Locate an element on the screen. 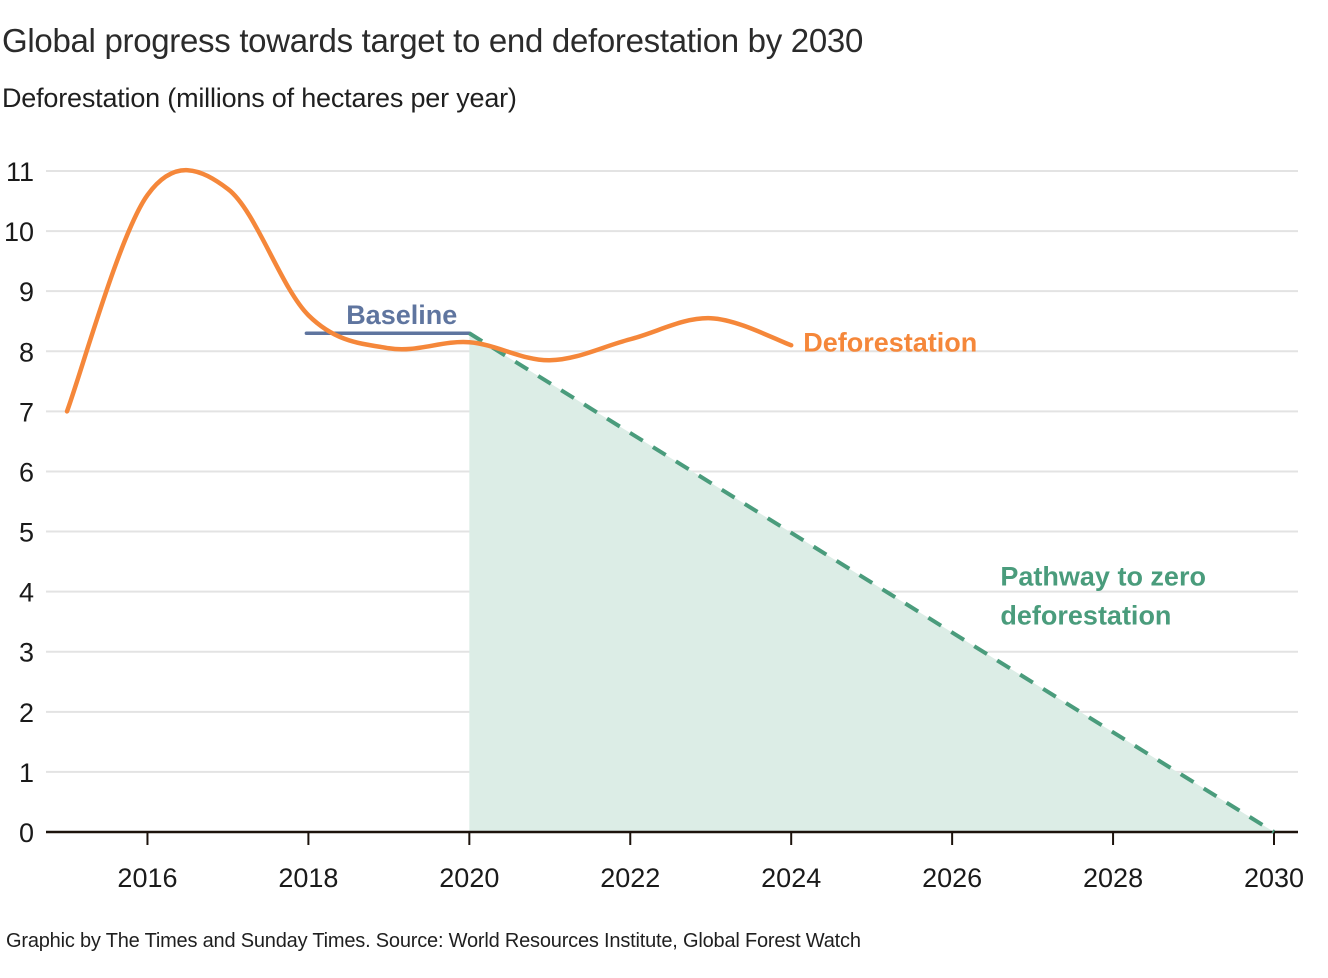 The height and width of the screenshot is (978, 1328). deforestation-line is located at coordinates (429, 290).